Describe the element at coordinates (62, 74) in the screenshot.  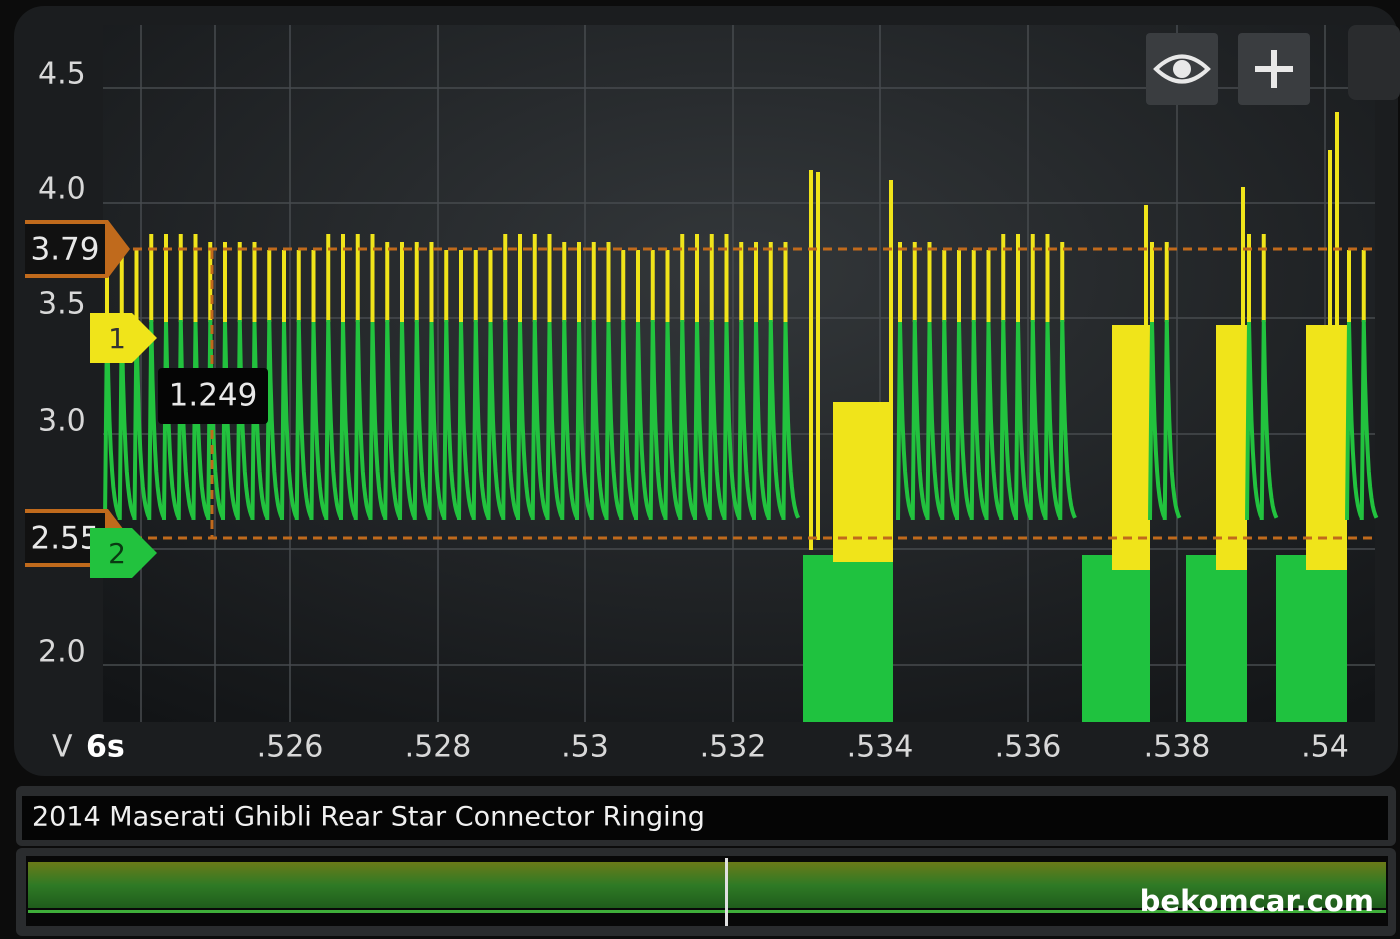
I see `y-tick-label: 4.5` at that location.